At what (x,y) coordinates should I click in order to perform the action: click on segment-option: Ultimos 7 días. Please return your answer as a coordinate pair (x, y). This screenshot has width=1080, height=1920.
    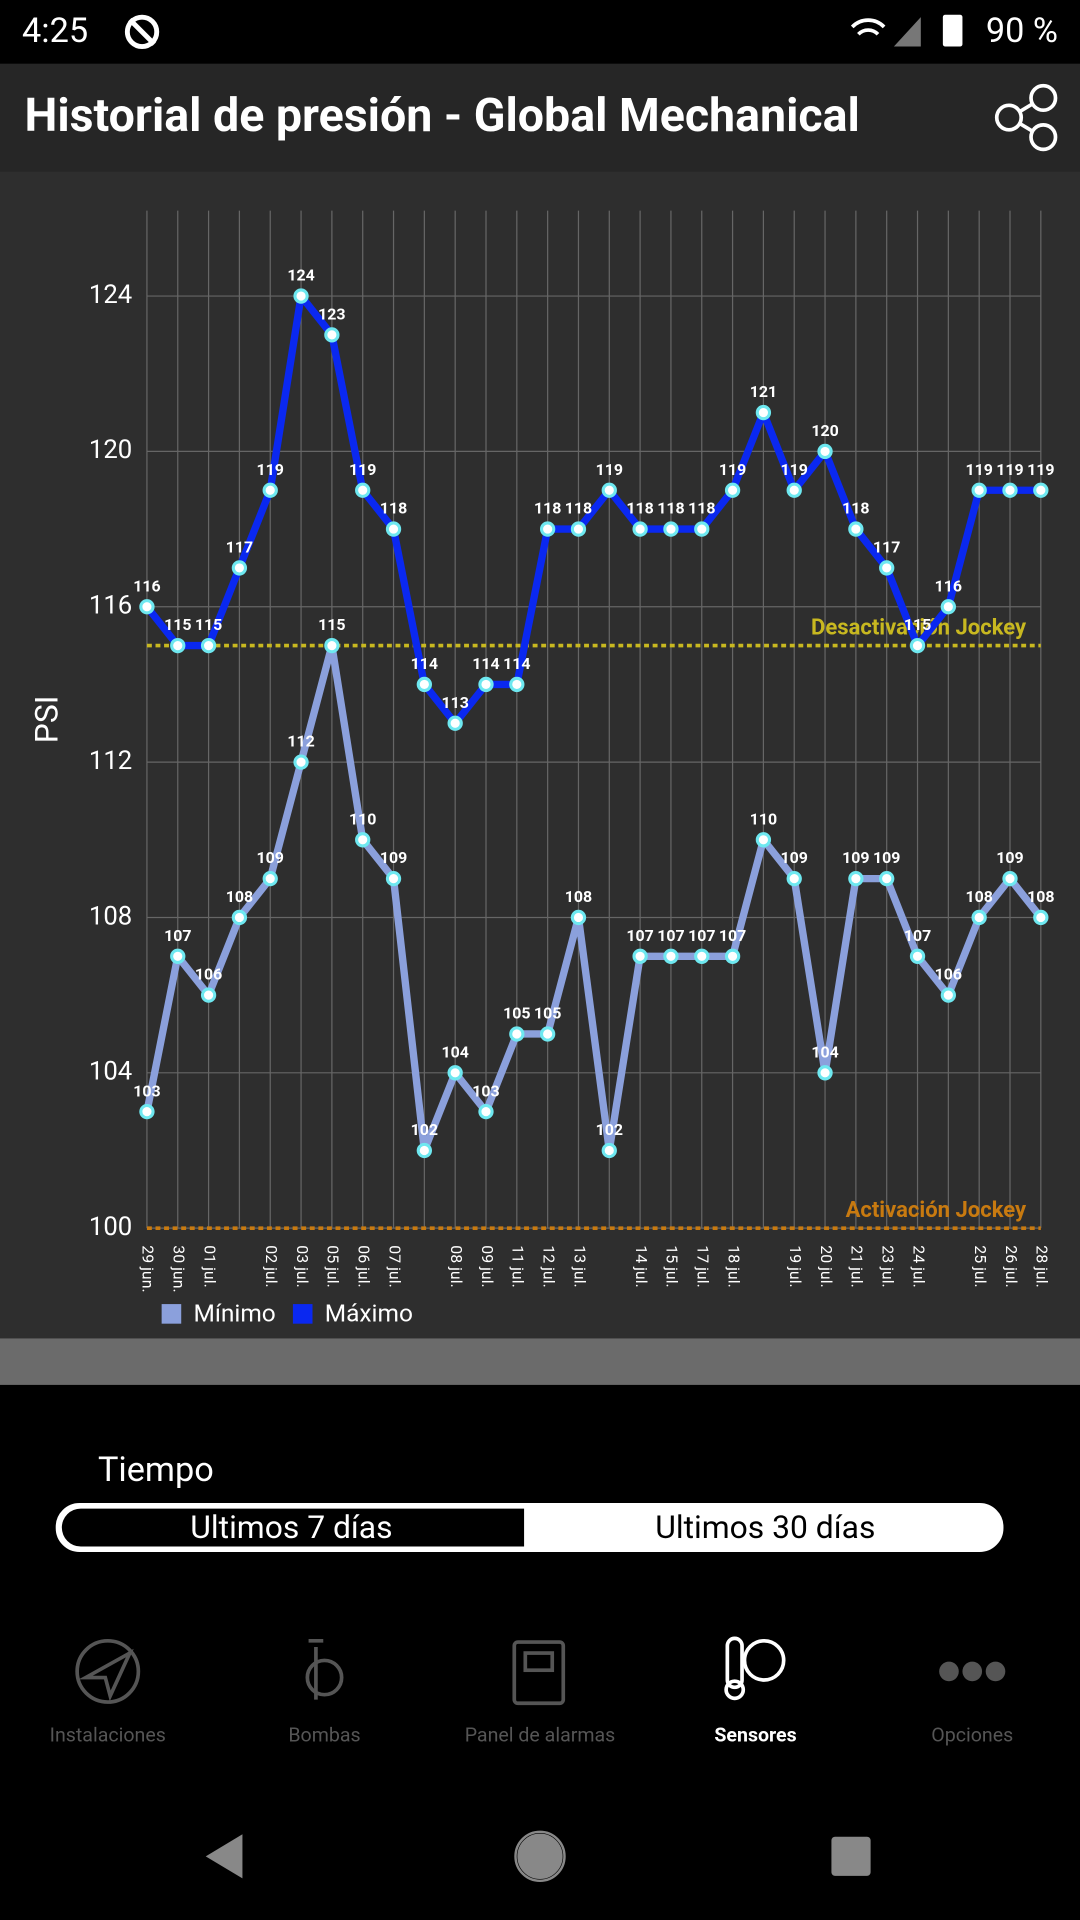
    Looking at the image, I should click on (291, 1527).